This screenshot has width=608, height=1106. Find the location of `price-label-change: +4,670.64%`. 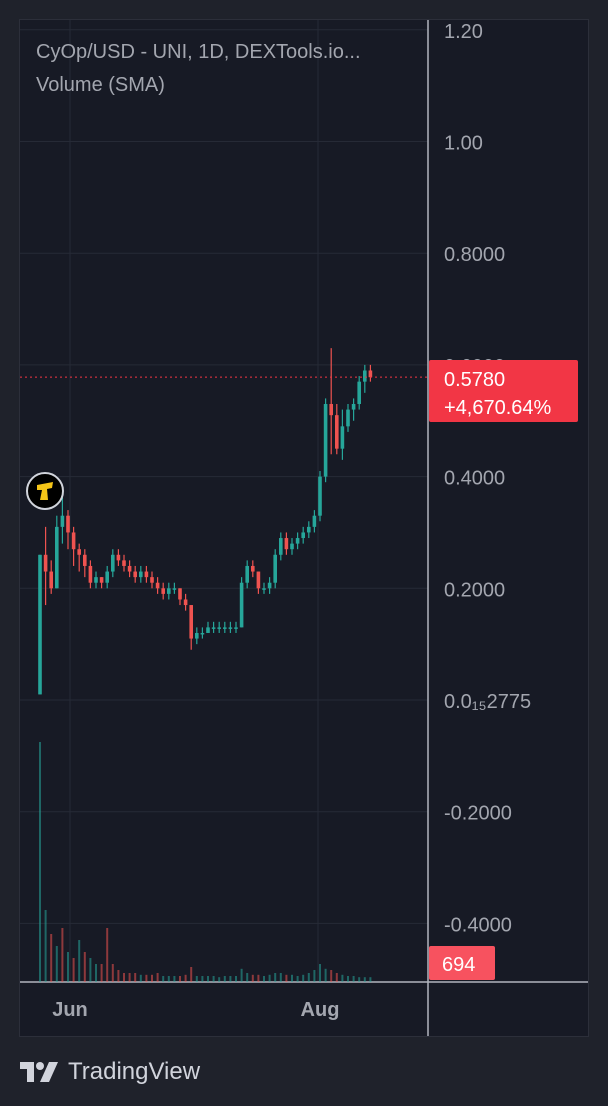

price-label-change: +4,670.64% is located at coordinates (498, 408).